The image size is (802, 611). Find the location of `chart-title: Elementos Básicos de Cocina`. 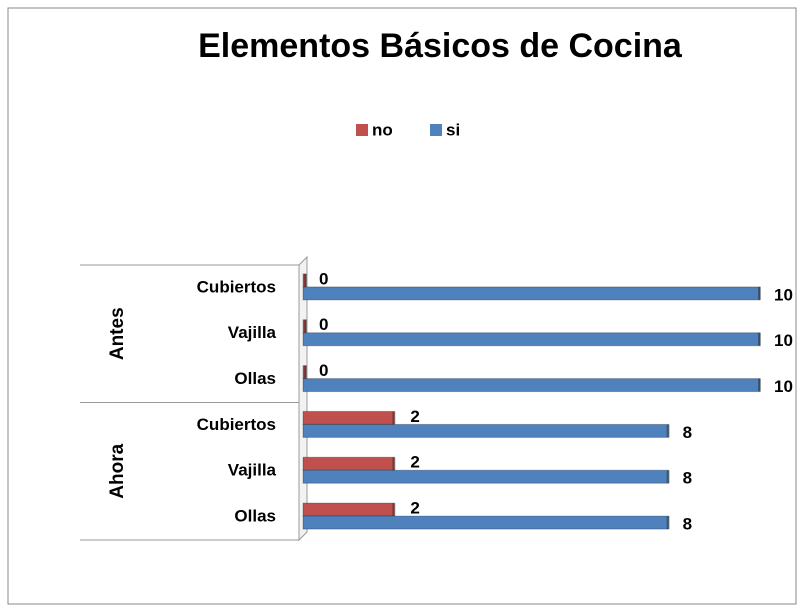

chart-title: Elementos Básicos de Cocina is located at coordinates (440, 46).